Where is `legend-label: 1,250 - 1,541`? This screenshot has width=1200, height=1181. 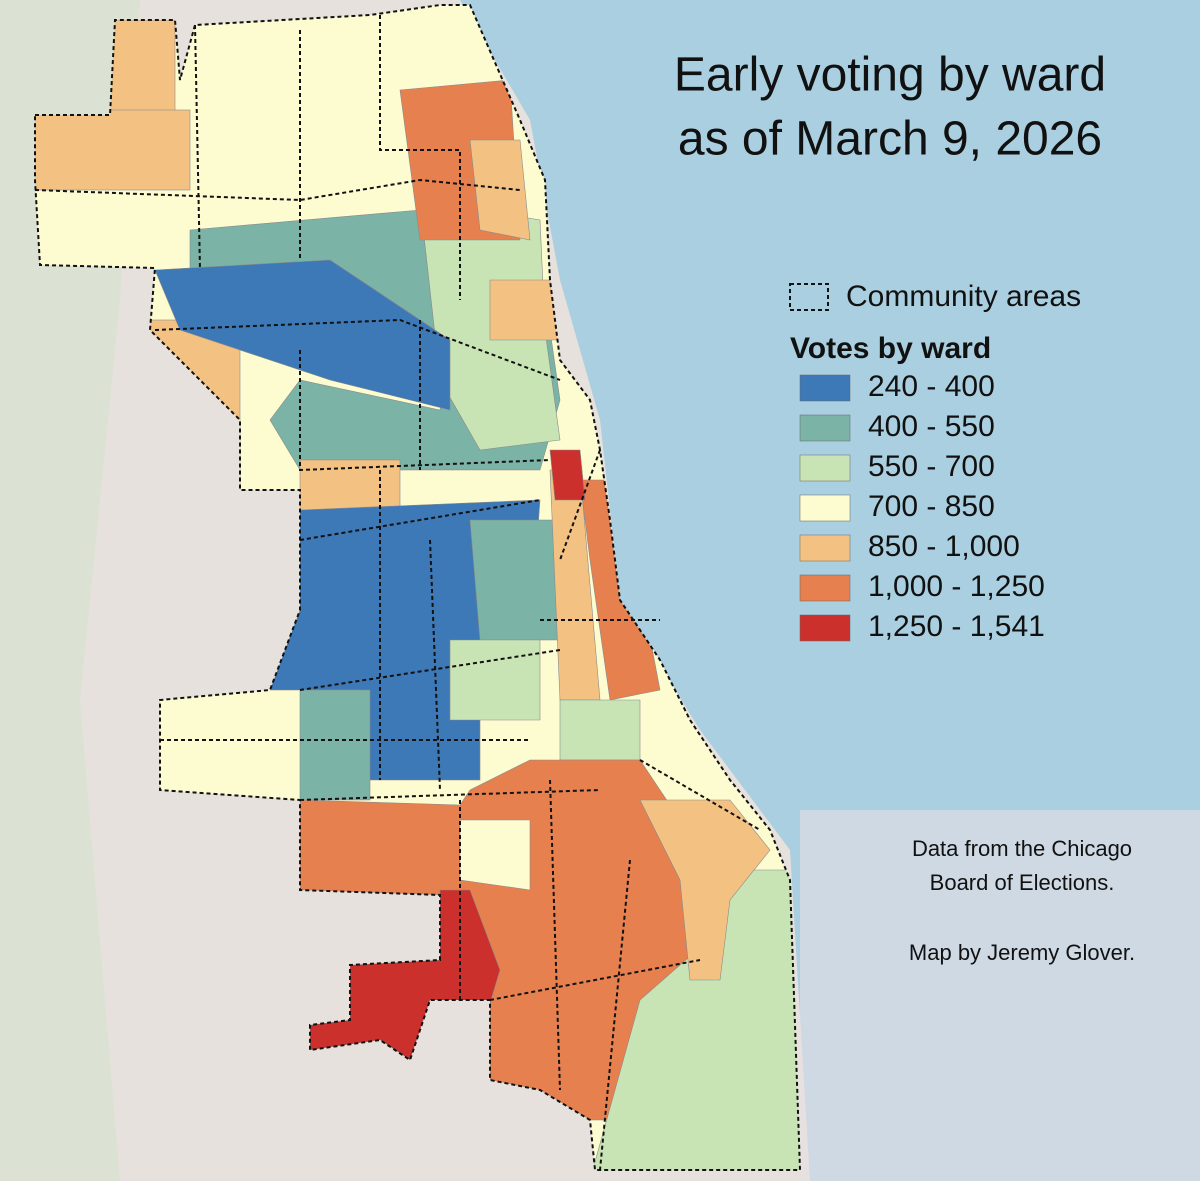
legend-label: 1,250 - 1,541 is located at coordinates (956, 626).